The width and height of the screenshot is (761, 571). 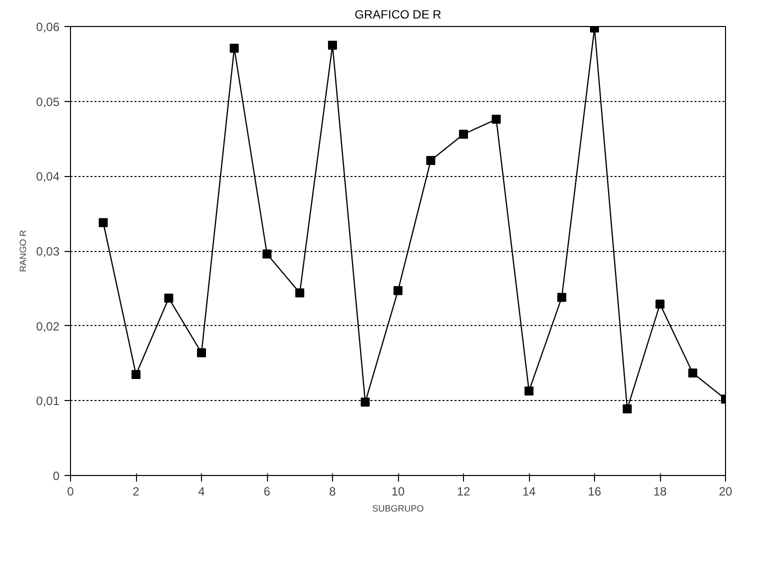 What do you see at coordinates (56, 476) in the screenshot?
I see `y-tick-label: 0` at bounding box center [56, 476].